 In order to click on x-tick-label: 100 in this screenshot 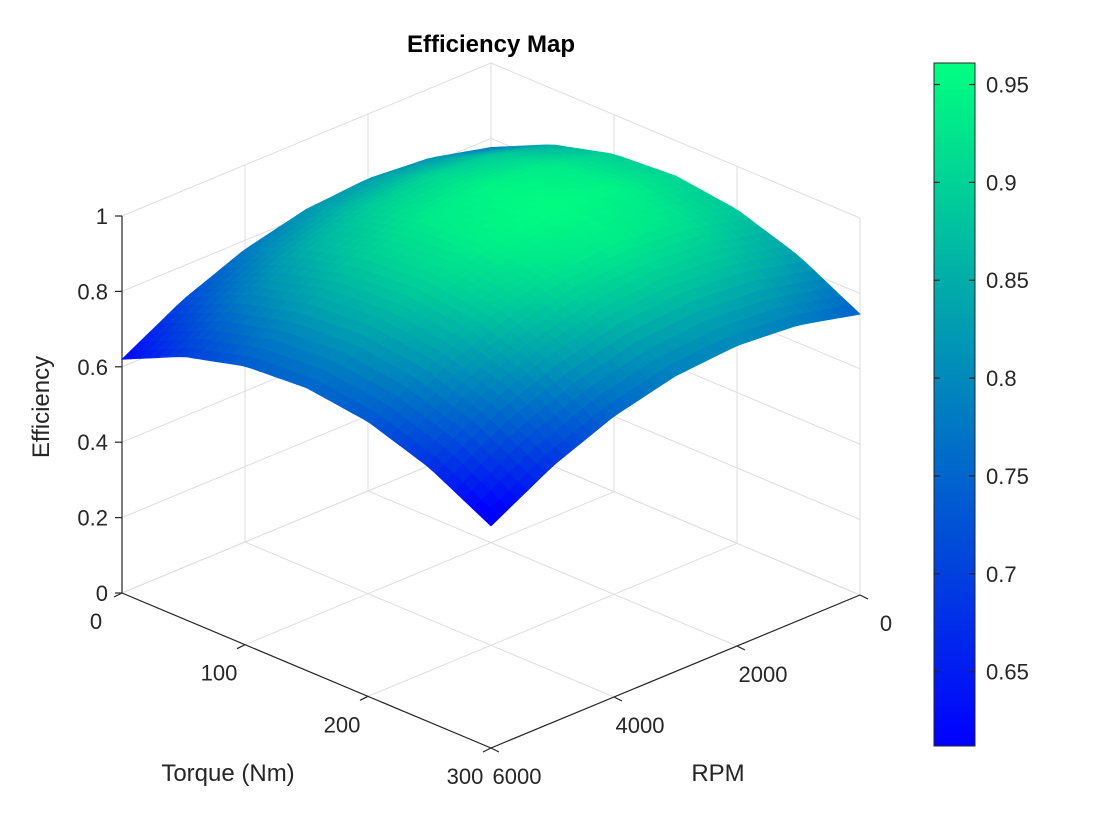, I will do `click(219, 673)`.